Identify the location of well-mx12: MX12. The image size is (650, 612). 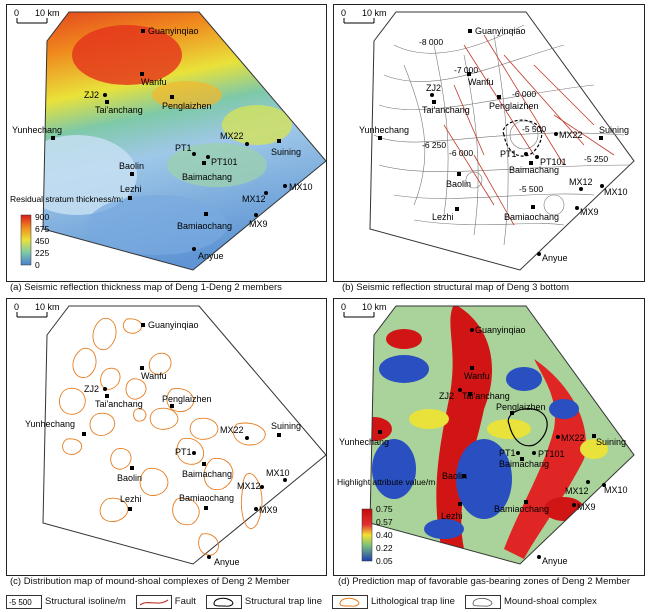
(254, 199).